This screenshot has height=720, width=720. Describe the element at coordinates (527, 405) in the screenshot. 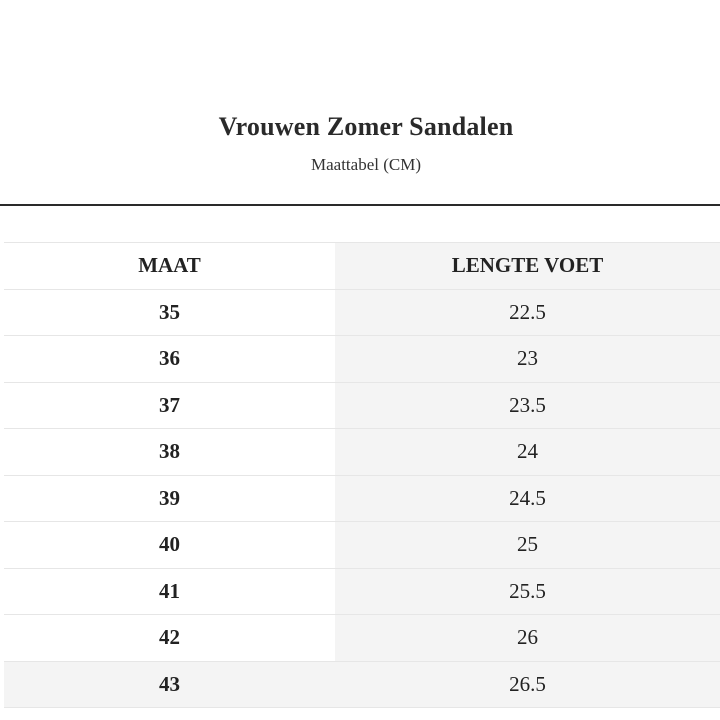

I see `foot-length-cell: 23.5` at that location.